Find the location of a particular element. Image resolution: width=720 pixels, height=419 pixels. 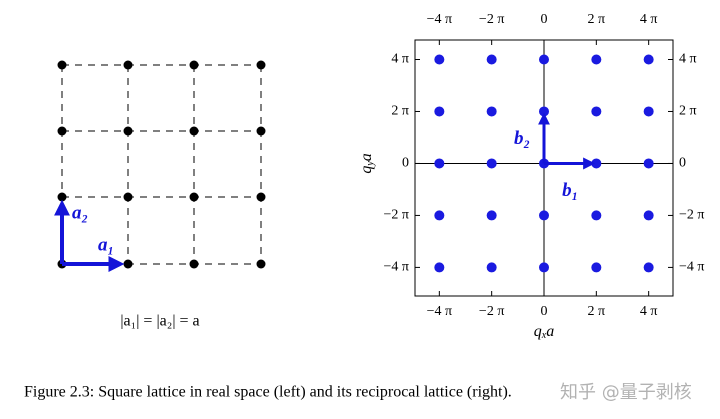

x-tick-label-top: 0 is located at coordinates (544, 19).